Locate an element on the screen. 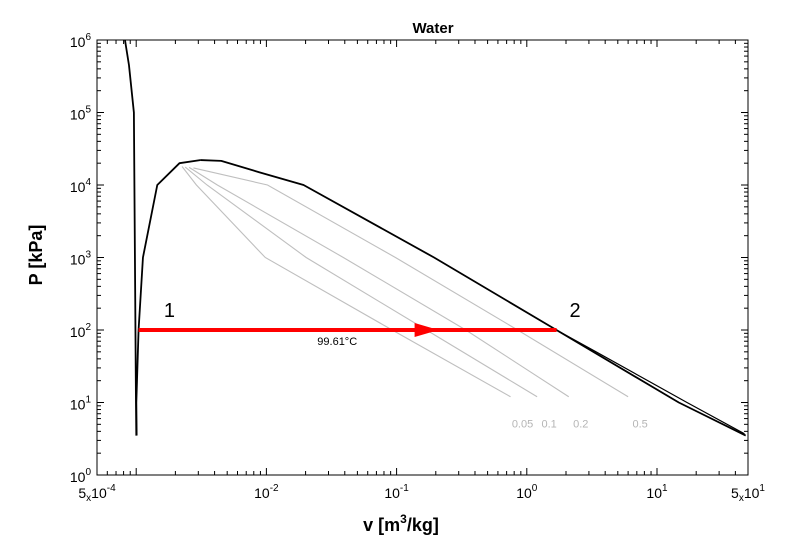  x-tick-exponent: -4 is located at coordinates (111, 488).